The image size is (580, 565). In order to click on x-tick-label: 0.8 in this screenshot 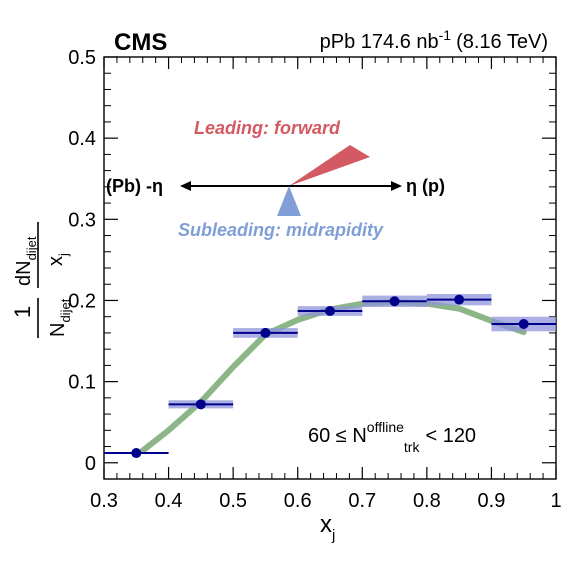, I will do `click(427, 501)`.